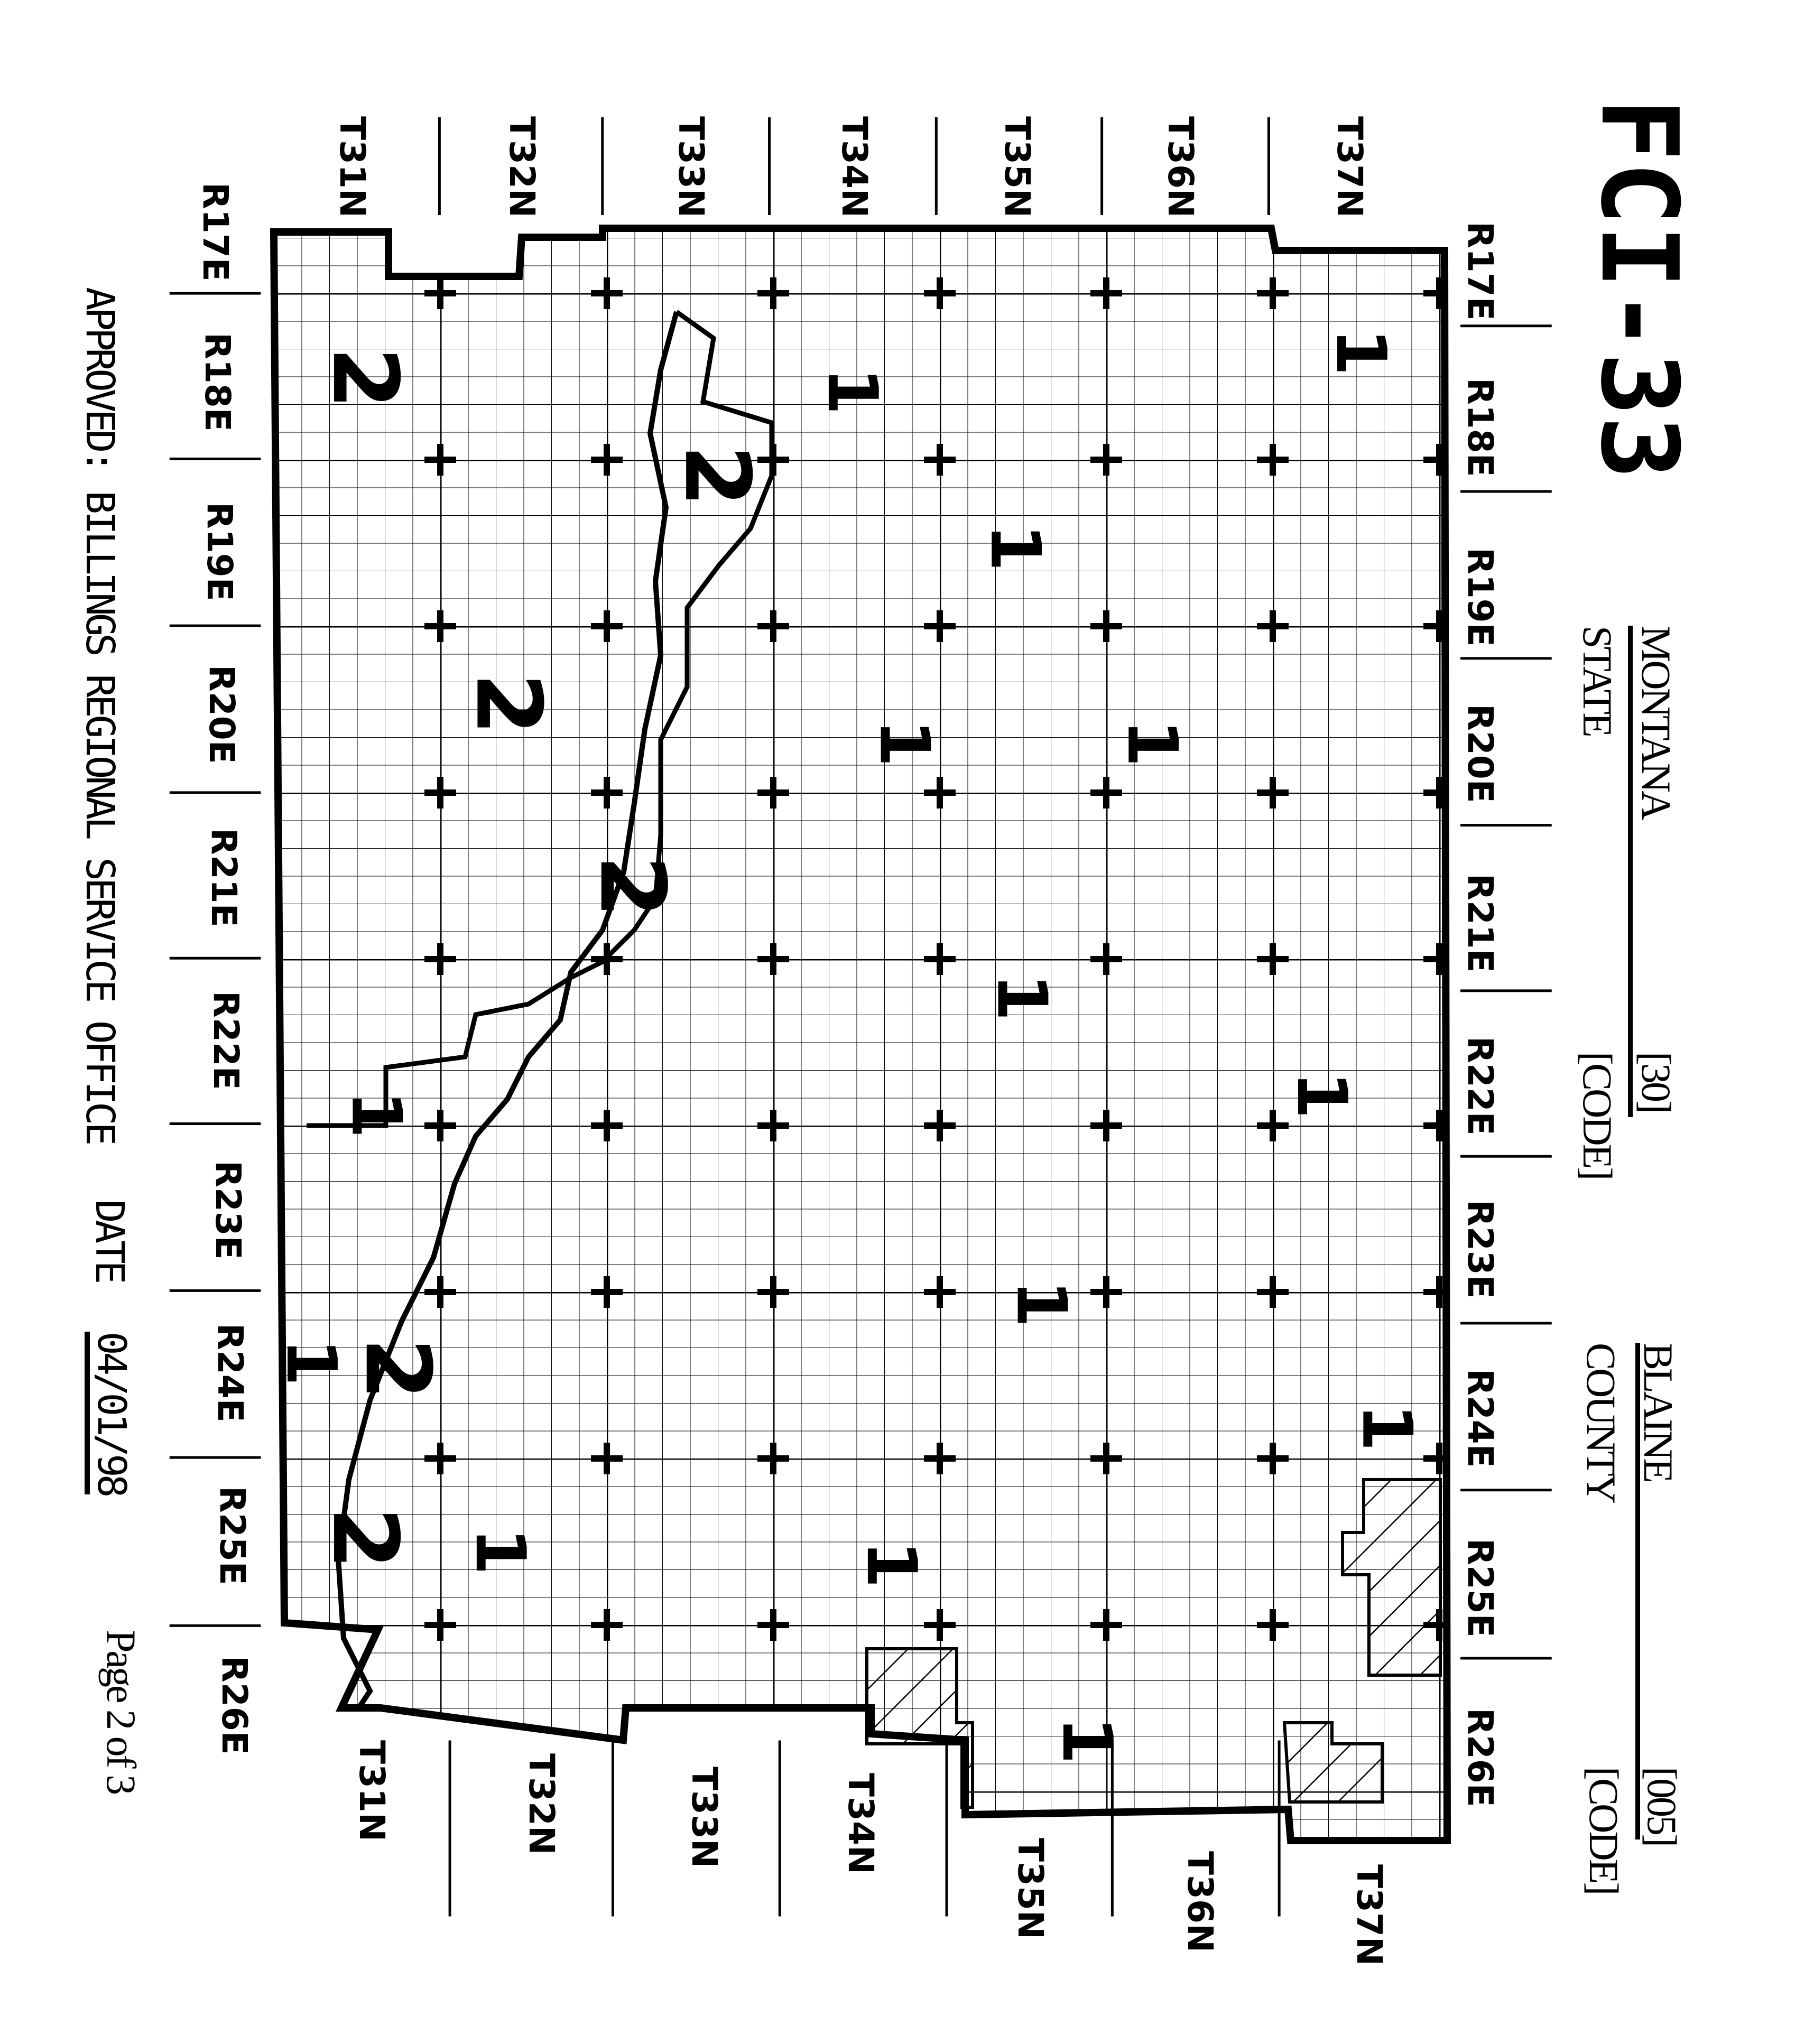 The height and width of the screenshot is (2044, 1814). I want to click on range-label-right: R18E, so click(1480, 427).